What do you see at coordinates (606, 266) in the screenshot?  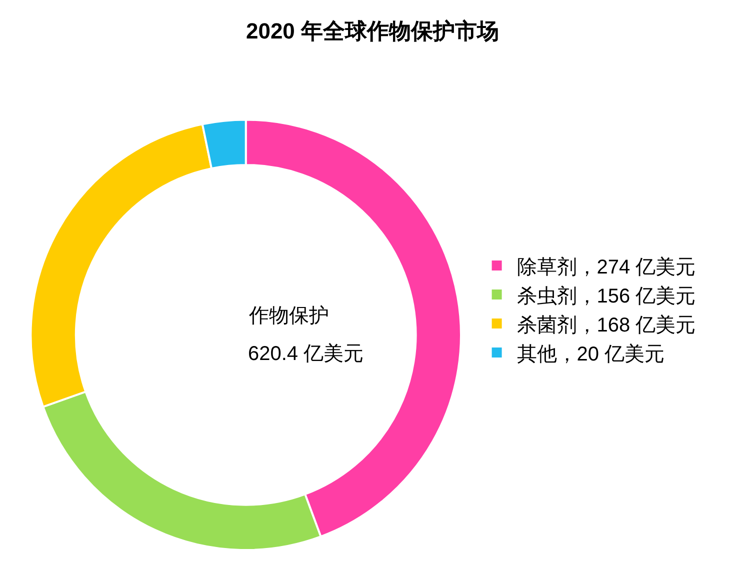 I see `legend-label: 除草剂，274 亿美元` at bounding box center [606, 266].